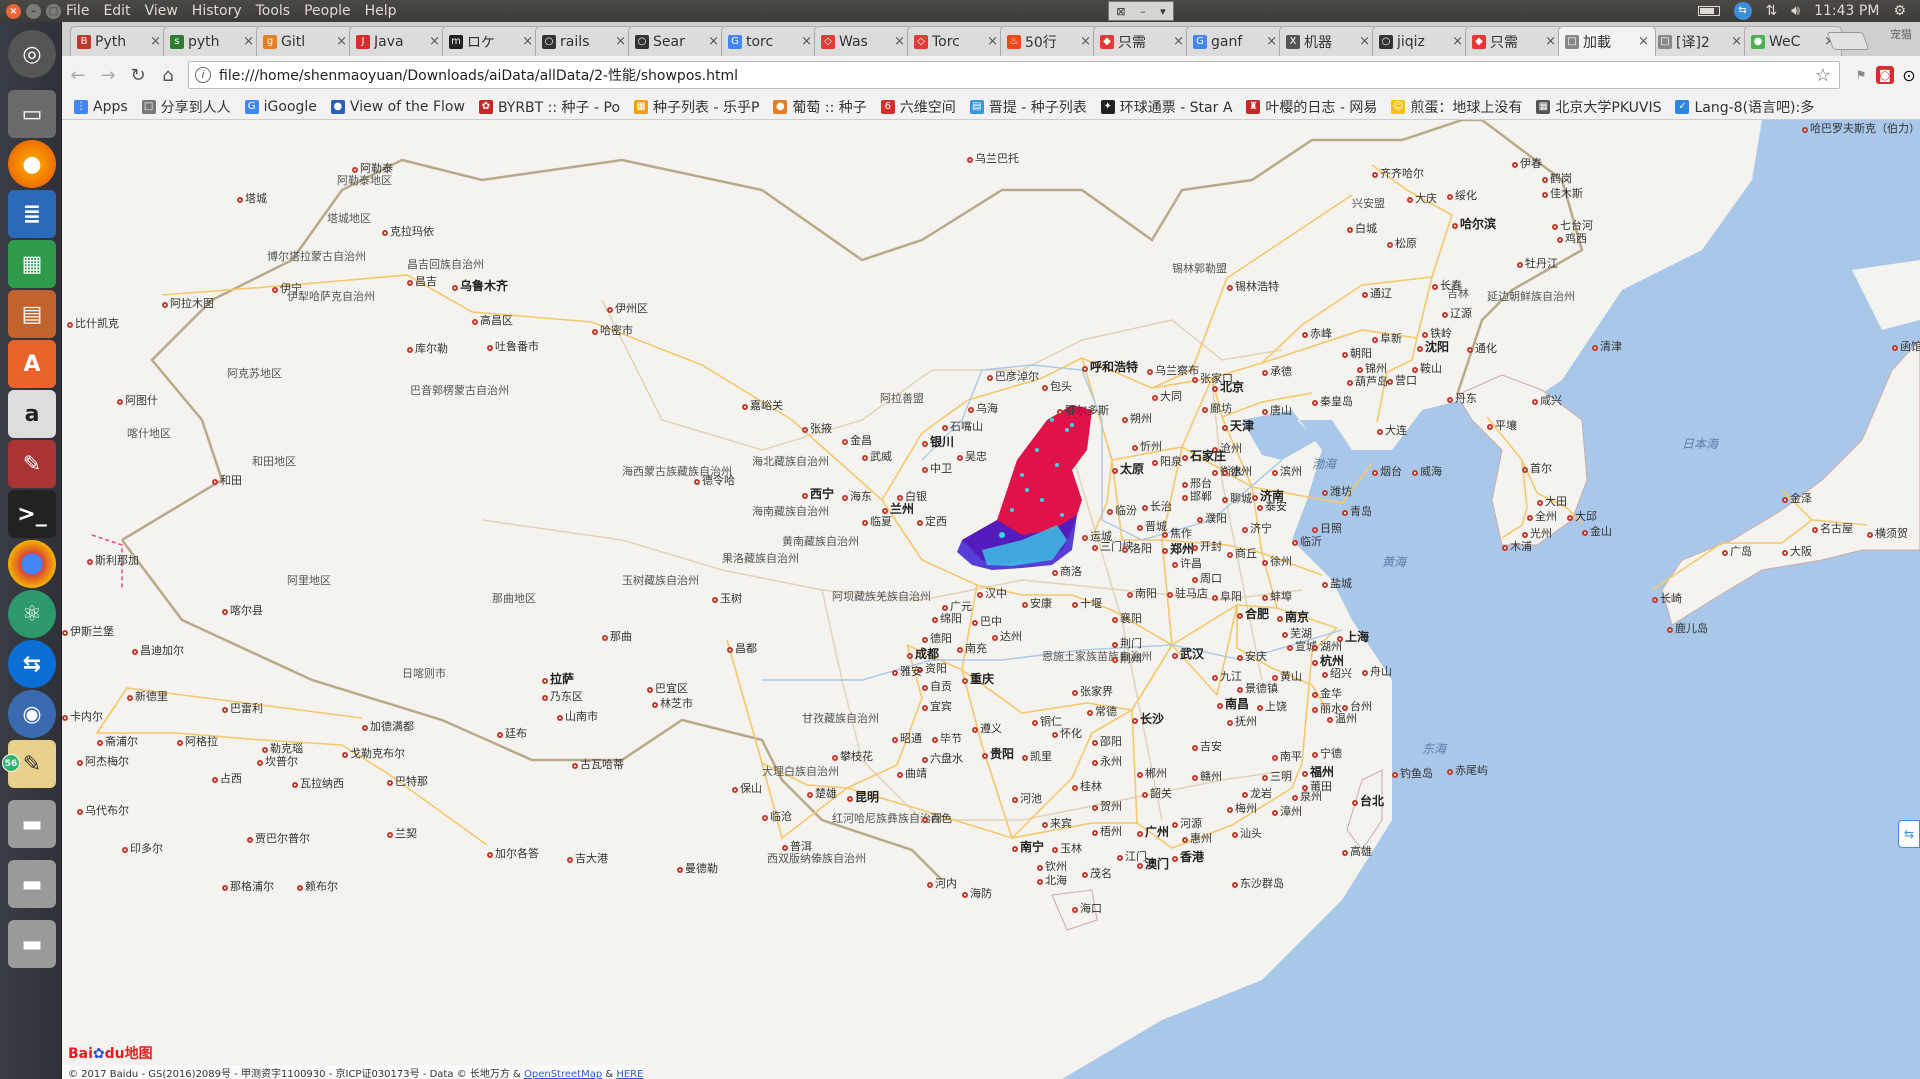  Describe the element at coordinates (32, 364) in the screenshot. I see `software-center-icon: A` at that location.